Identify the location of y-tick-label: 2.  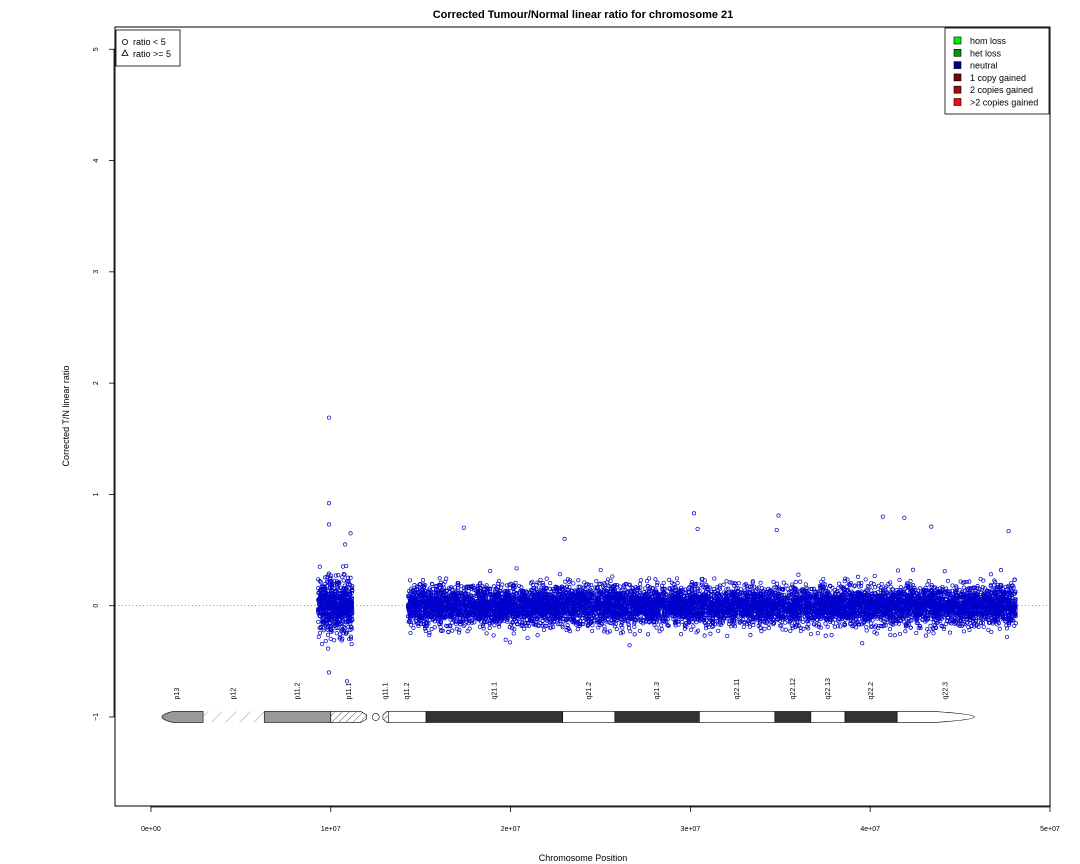
(96, 383).